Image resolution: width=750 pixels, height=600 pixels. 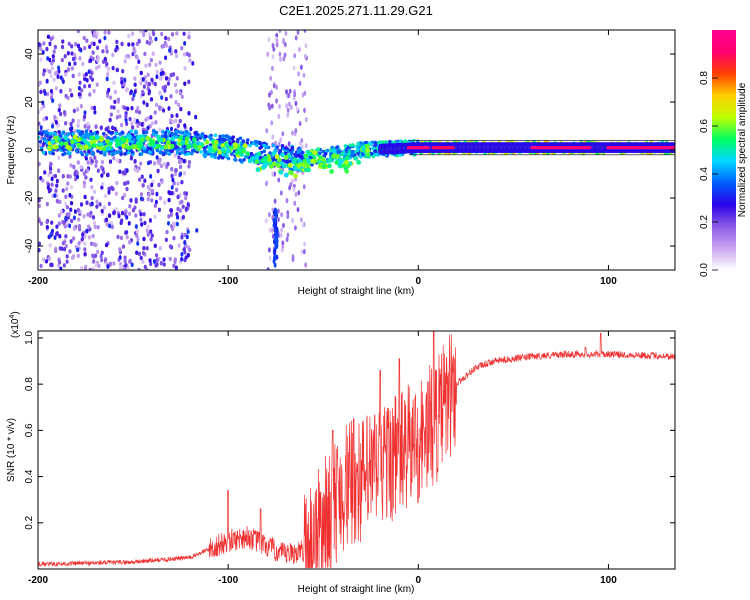 What do you see at coordinates (29, 522) in the screenshot?
I see `snr-y-tick-label: 0.2` at bounding box center [29, 522].